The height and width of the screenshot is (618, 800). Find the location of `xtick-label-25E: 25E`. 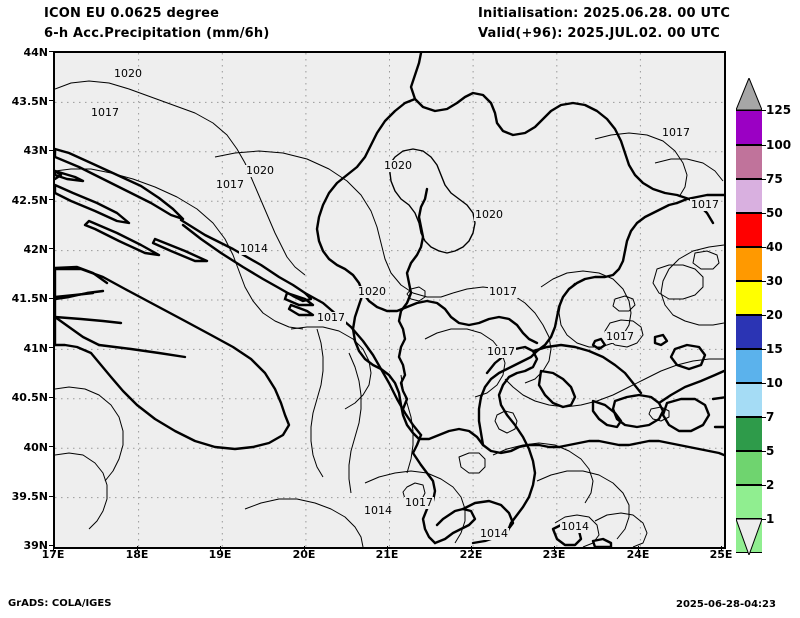

xtick-label-25E: 25E is located at coordinates (721, 554).